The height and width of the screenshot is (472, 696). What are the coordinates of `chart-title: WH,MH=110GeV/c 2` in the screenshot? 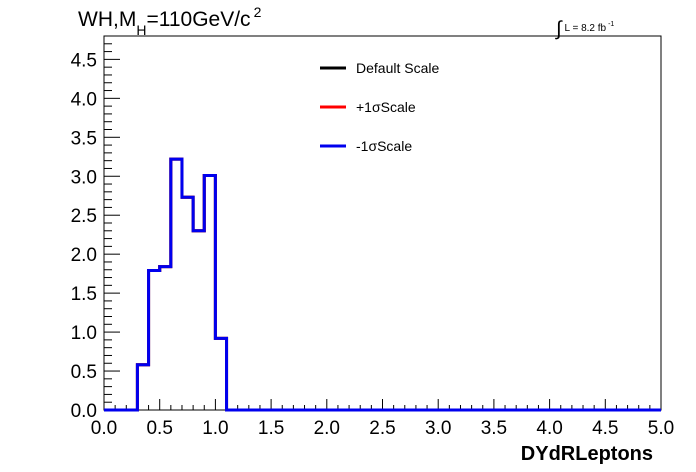 It's located at (169, 21).